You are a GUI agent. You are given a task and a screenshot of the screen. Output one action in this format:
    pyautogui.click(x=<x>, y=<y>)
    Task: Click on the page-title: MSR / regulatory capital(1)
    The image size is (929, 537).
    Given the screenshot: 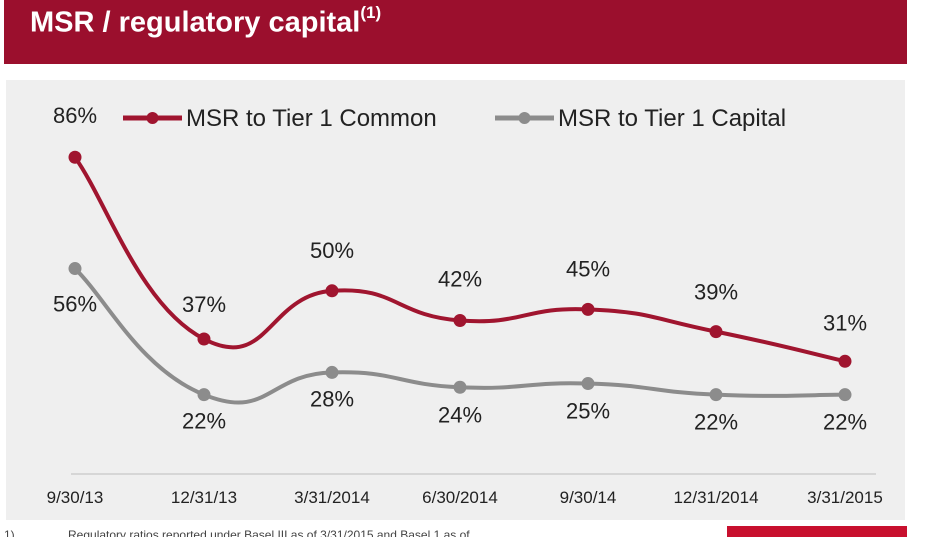 What is the action you would take?
    pyautogui.click(x=206, y=21)
    